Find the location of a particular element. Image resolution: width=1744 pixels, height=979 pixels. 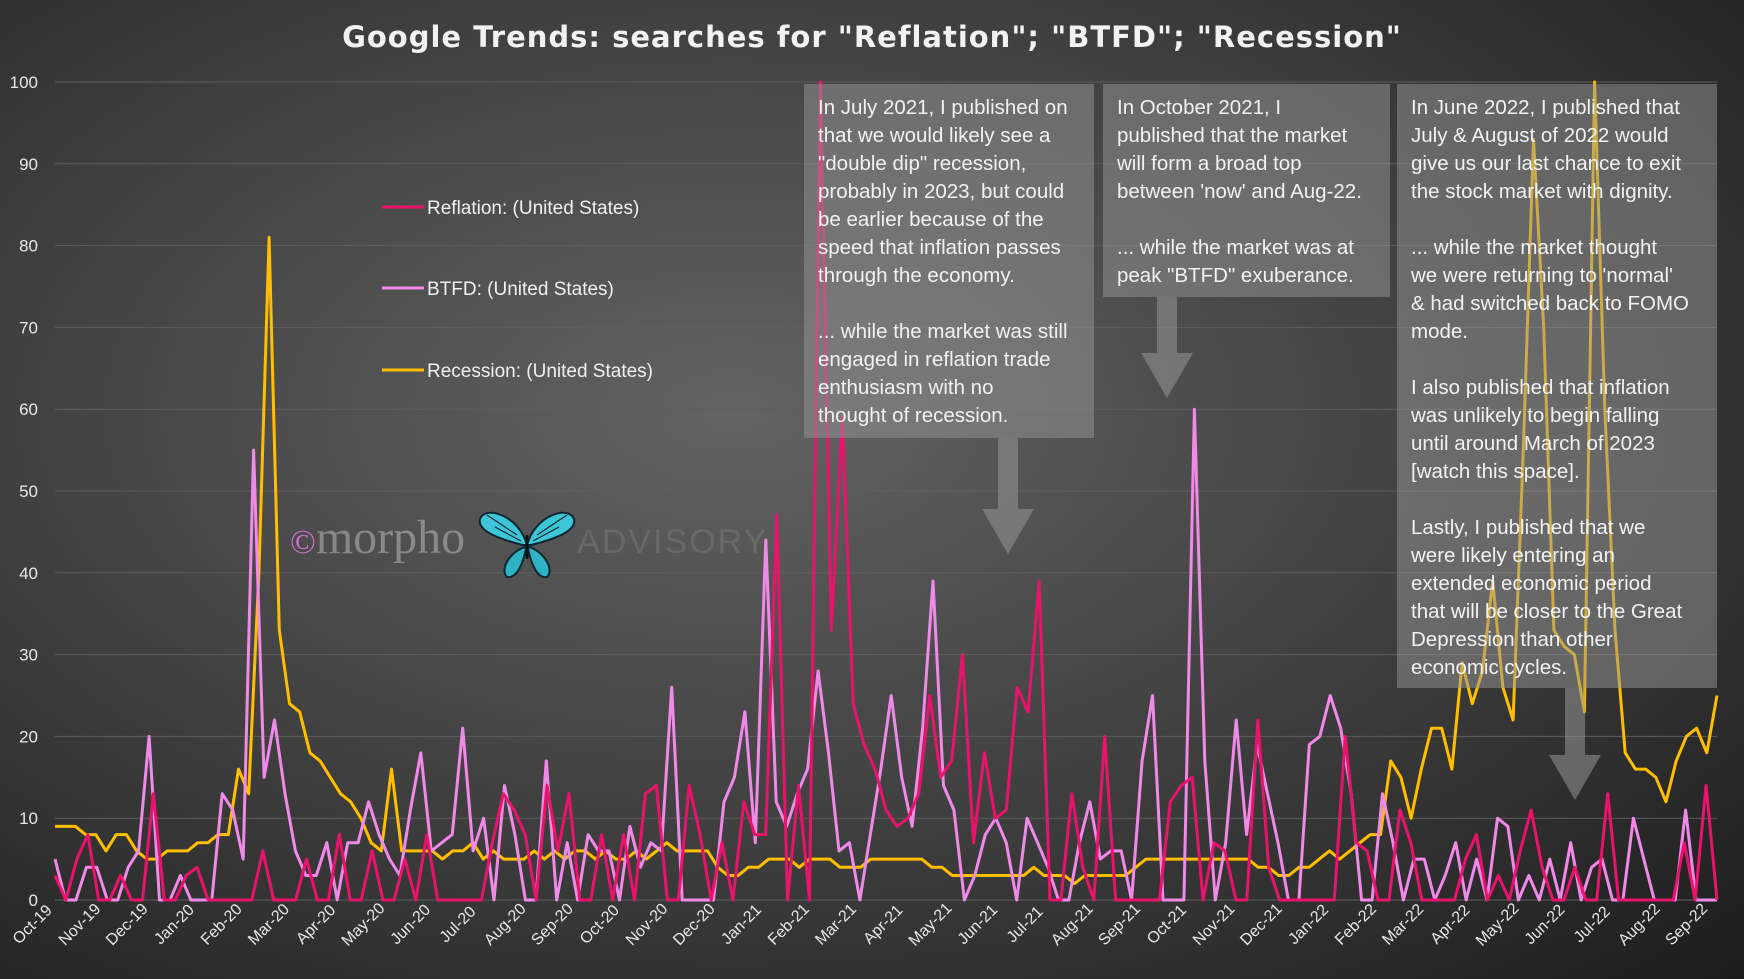

y-tick-label: 0 is located at coordinates (33, 900).